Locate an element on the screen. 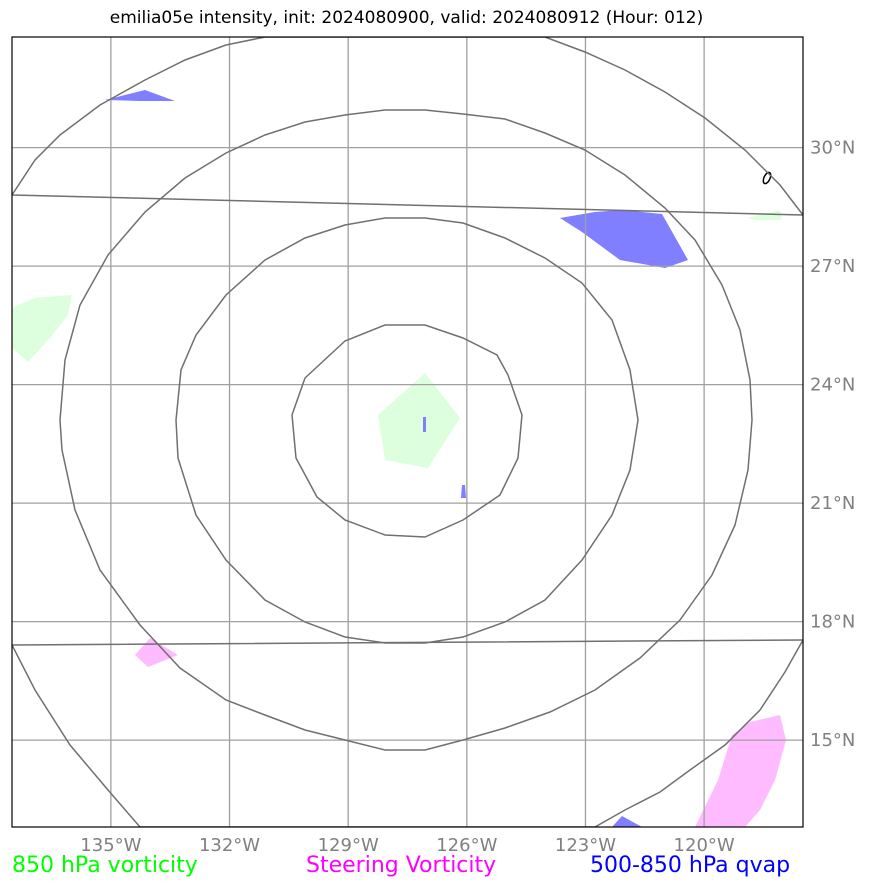 The width and height of the screenshot is (873, 891). longitude-tick-label: 132°W is located at coordinates (229, 845).